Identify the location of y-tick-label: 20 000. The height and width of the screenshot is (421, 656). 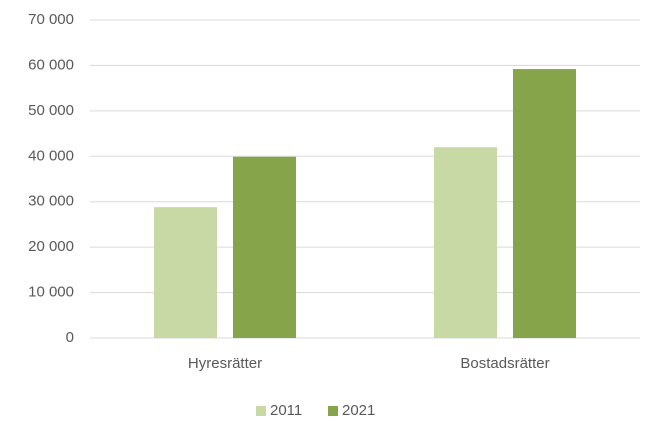
(51, 246).